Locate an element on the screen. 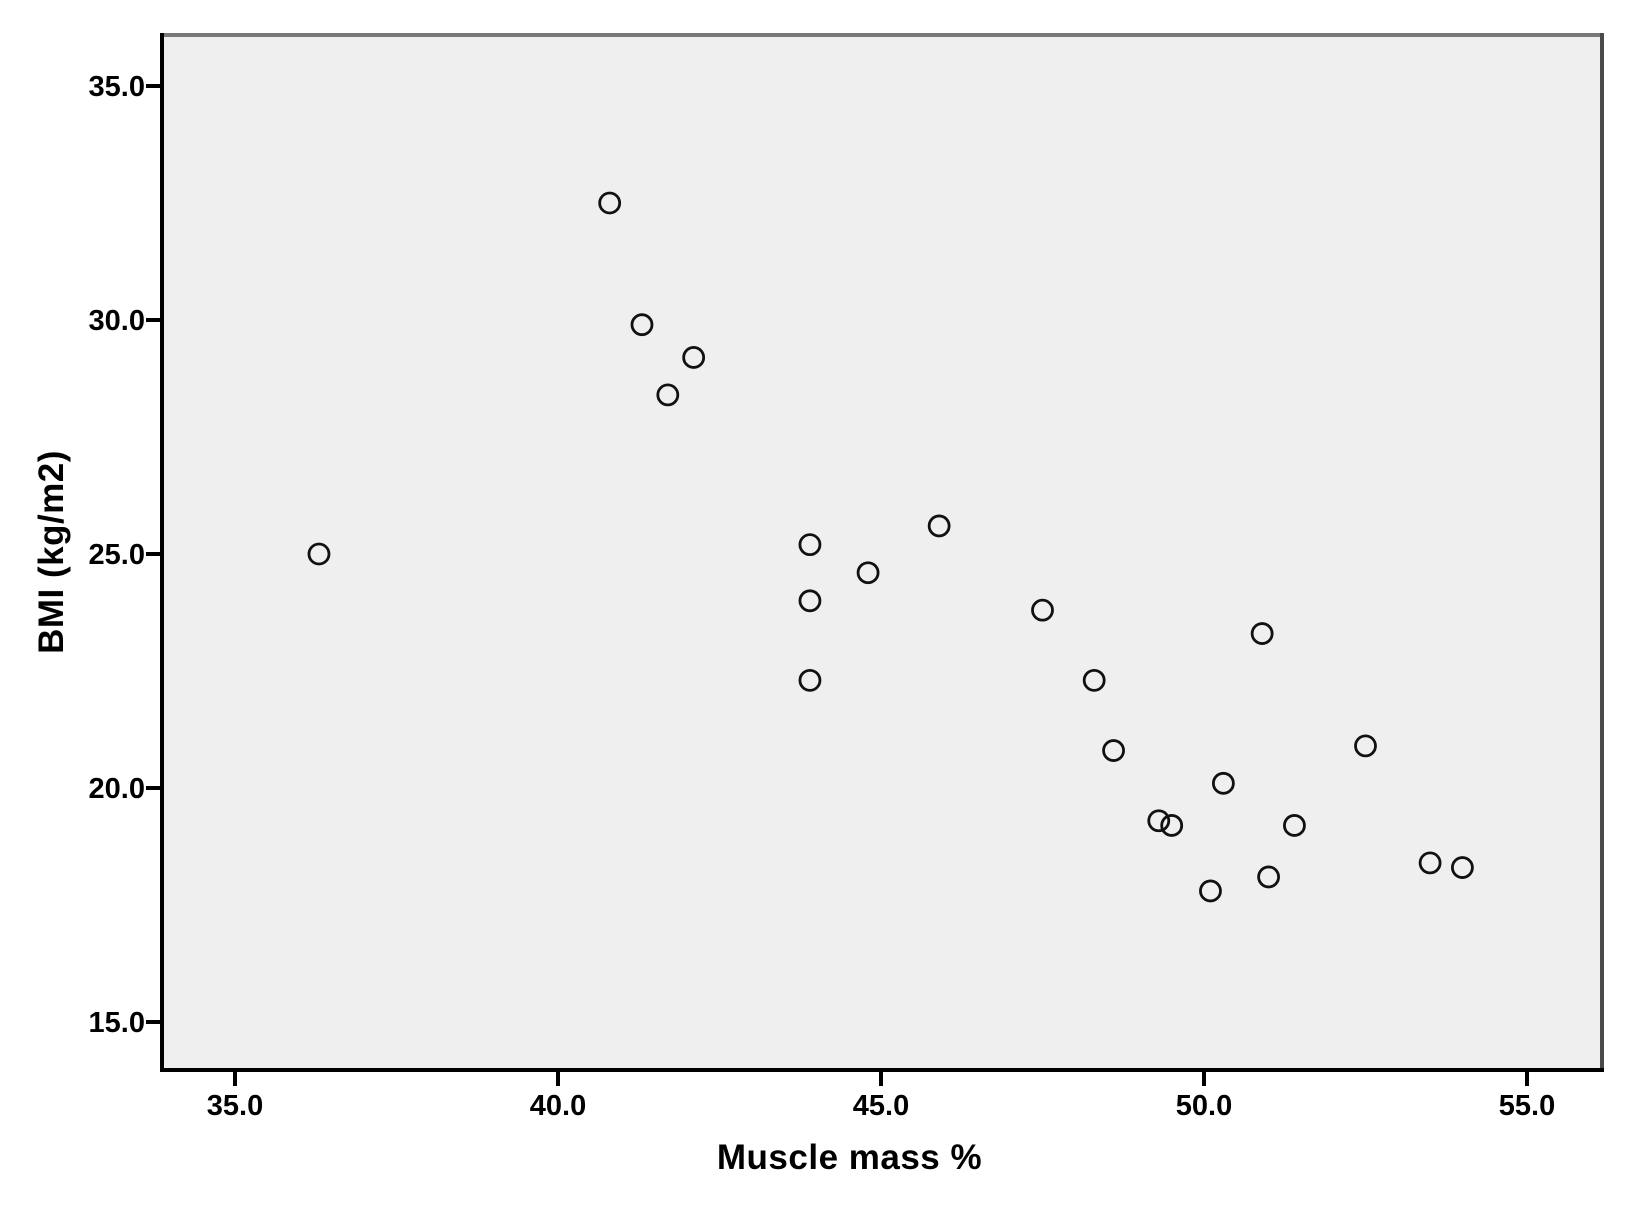 This screenshot has height=1206, width=1630. x-tick-label: 50.0 is located at coordinates (1204, 1106).